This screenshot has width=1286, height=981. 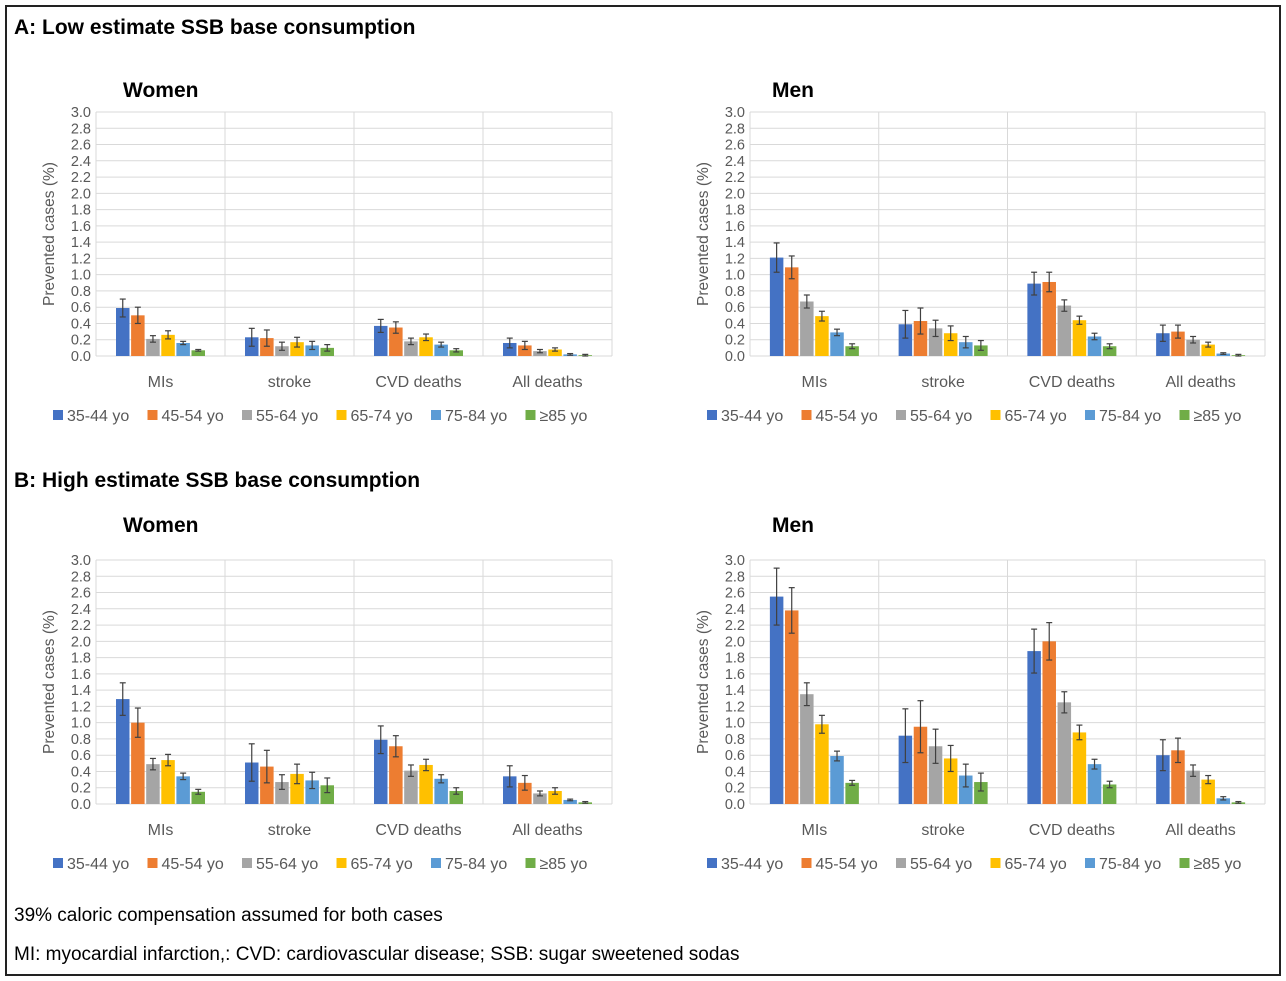 I want to click on bar-75-84-yo-cvd-deaths, so click(x=441, y=791).